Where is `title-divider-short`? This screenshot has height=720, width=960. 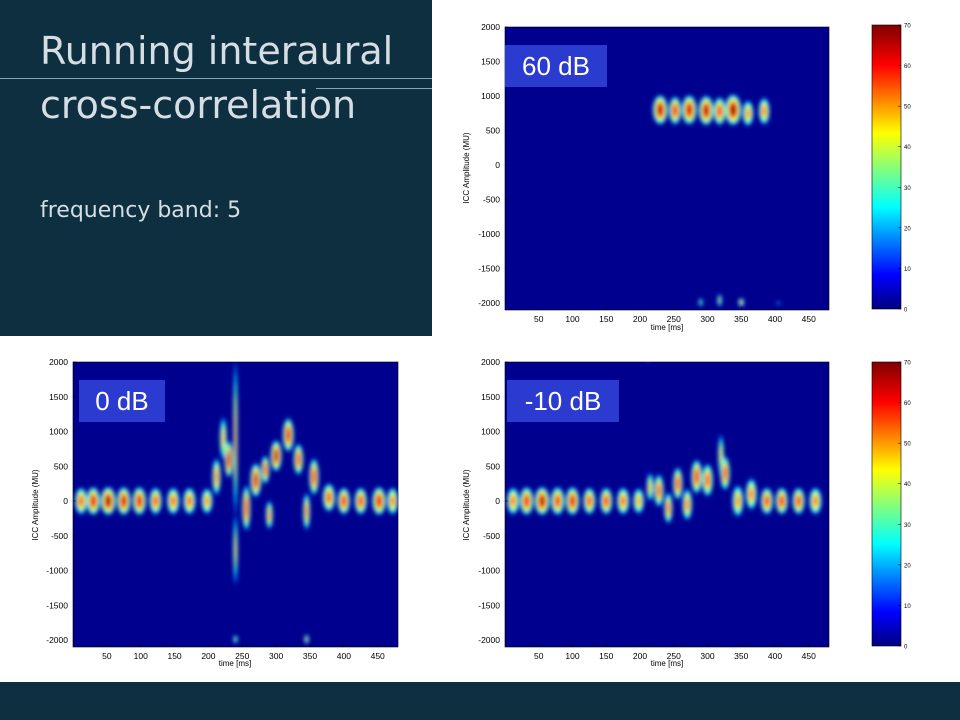 title-divider-short is located at coordinates (374, 88).